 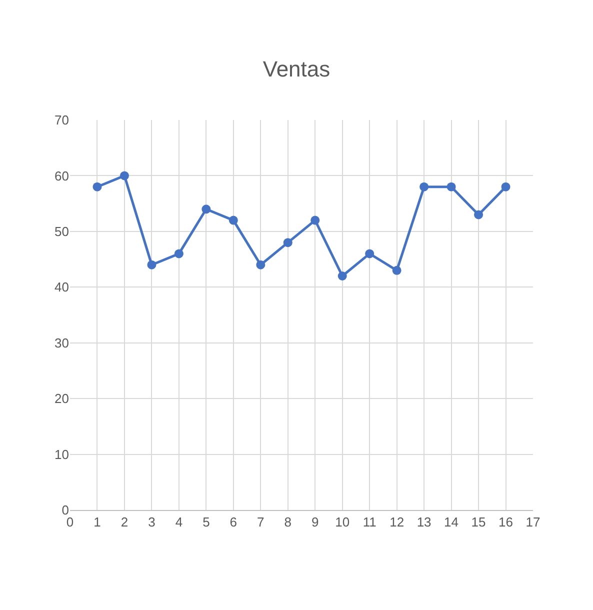 What do you see at coordinates (451, 522) in the screenshot?
I see `x-tick-label: 14` at bounding box center [451, 522].